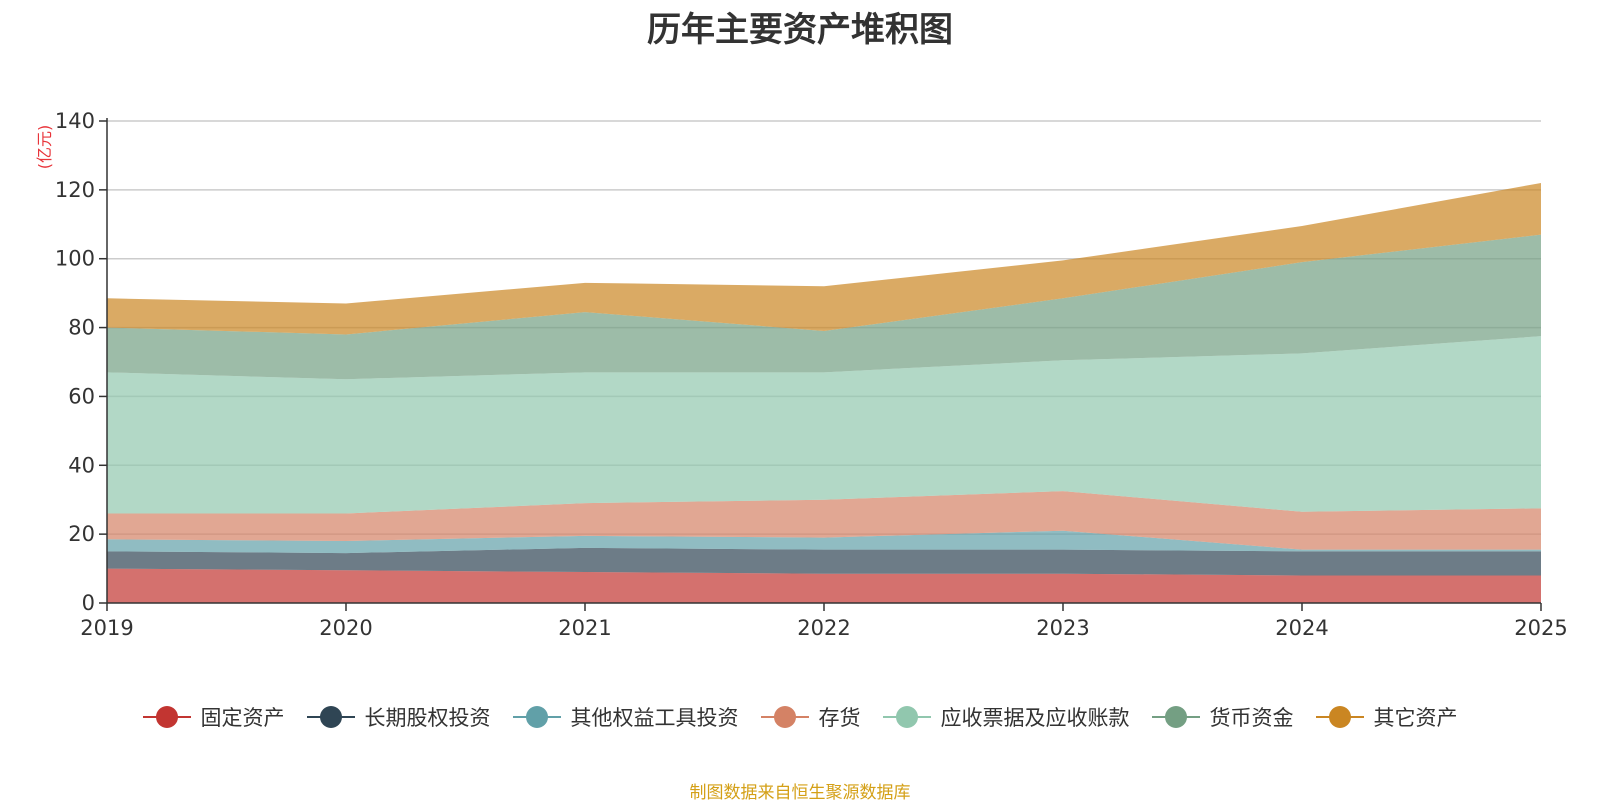 The height and width of the screenshot is (803, 1600). Describe the element at coordinates (81, 396) in the screenshot. I see `y-tick-label: 60` at that location.